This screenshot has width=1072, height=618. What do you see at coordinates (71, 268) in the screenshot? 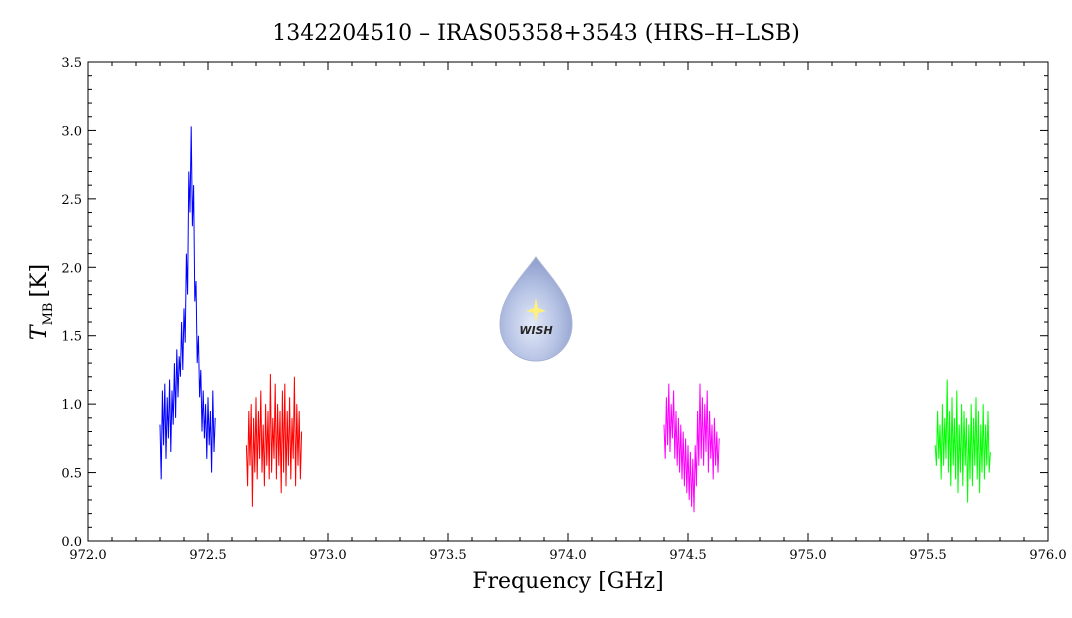
I see `y-tick-label: 2.0` at bounding box center [71, 268].